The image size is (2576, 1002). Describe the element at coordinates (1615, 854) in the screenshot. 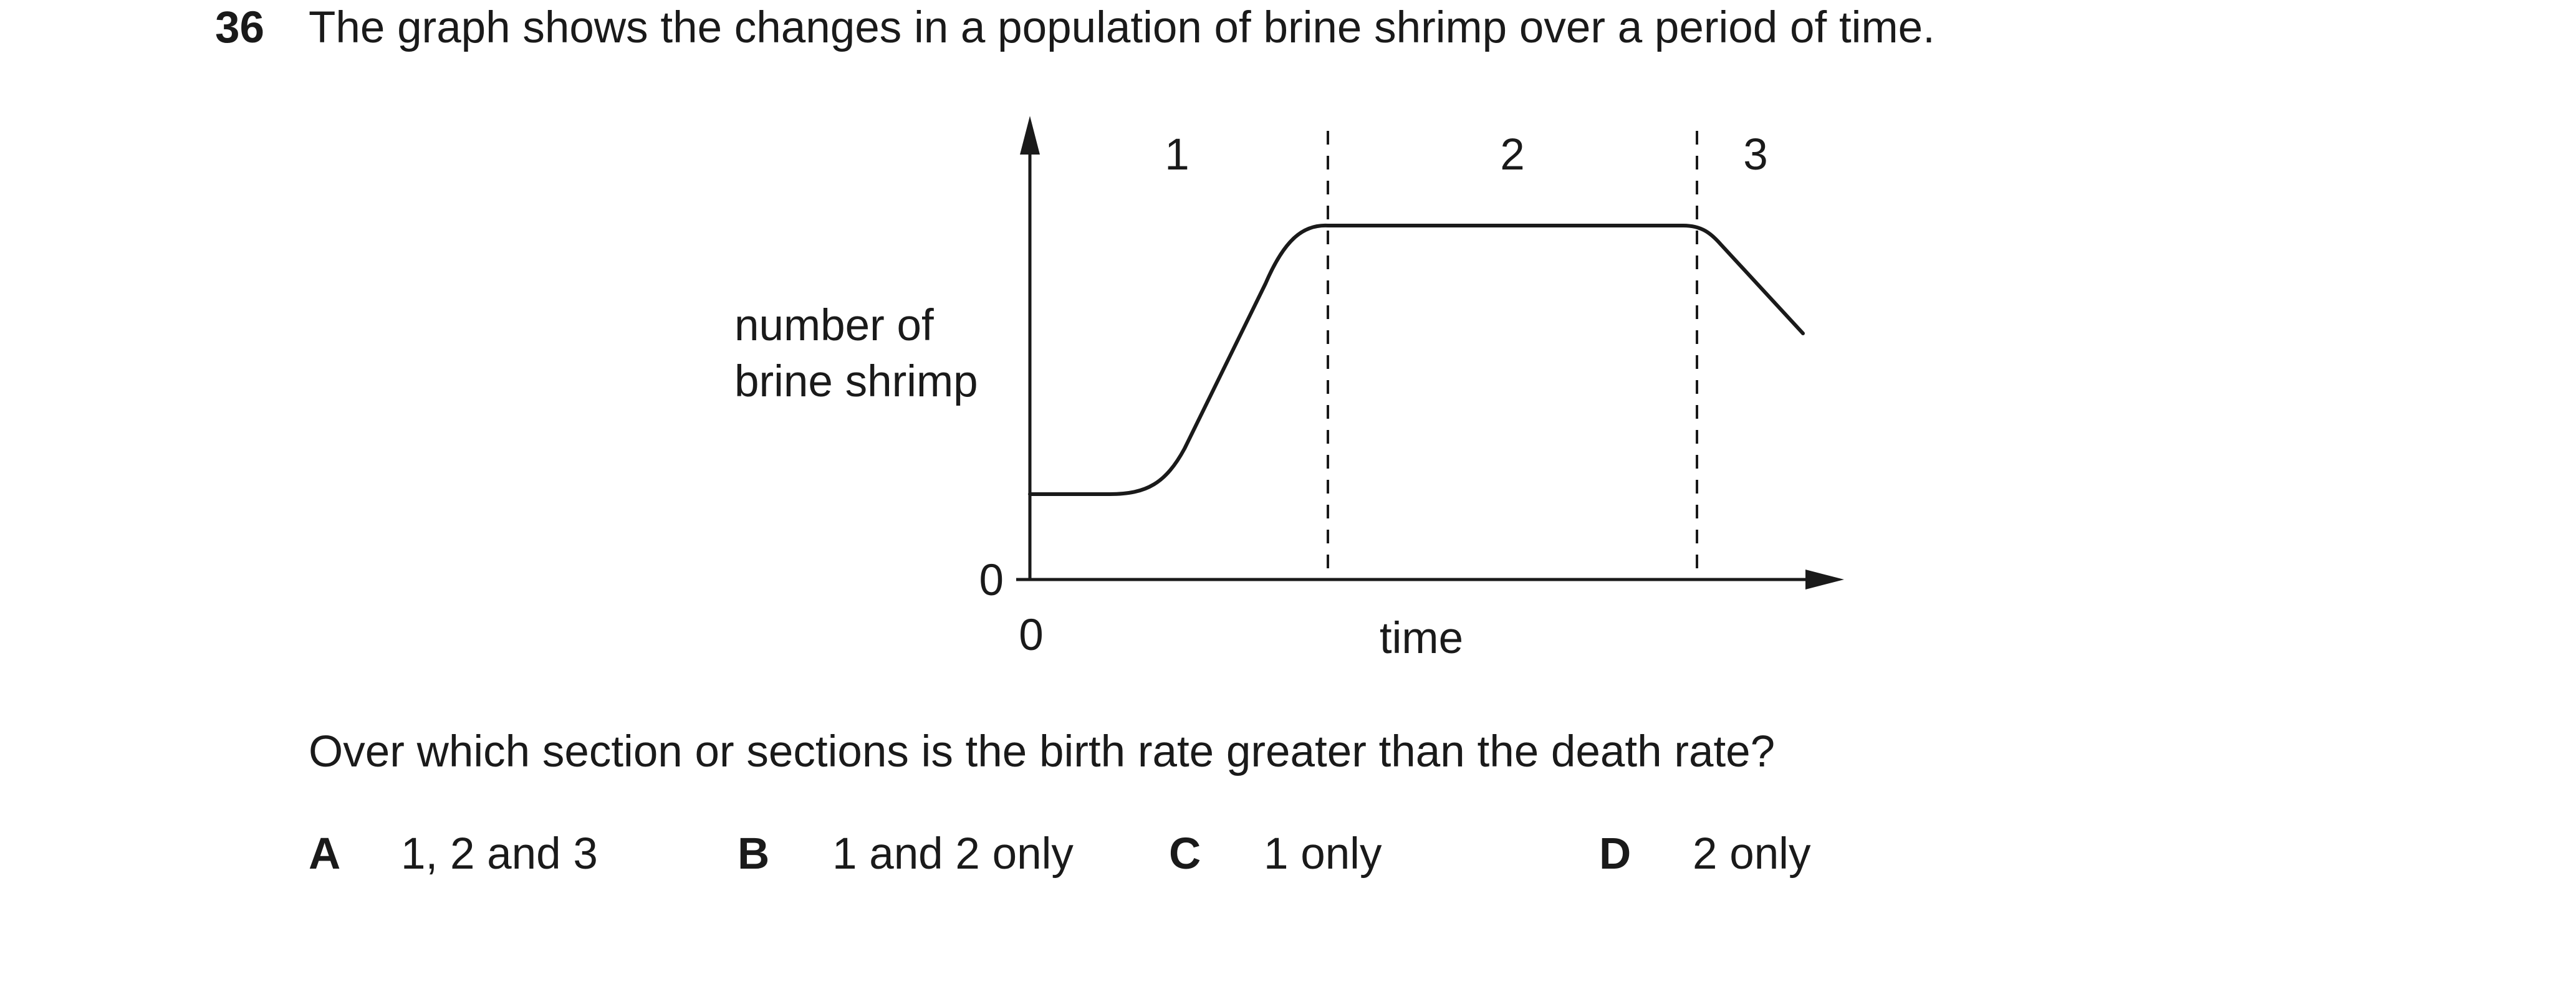

I see `option-d-letter: D` at that location.